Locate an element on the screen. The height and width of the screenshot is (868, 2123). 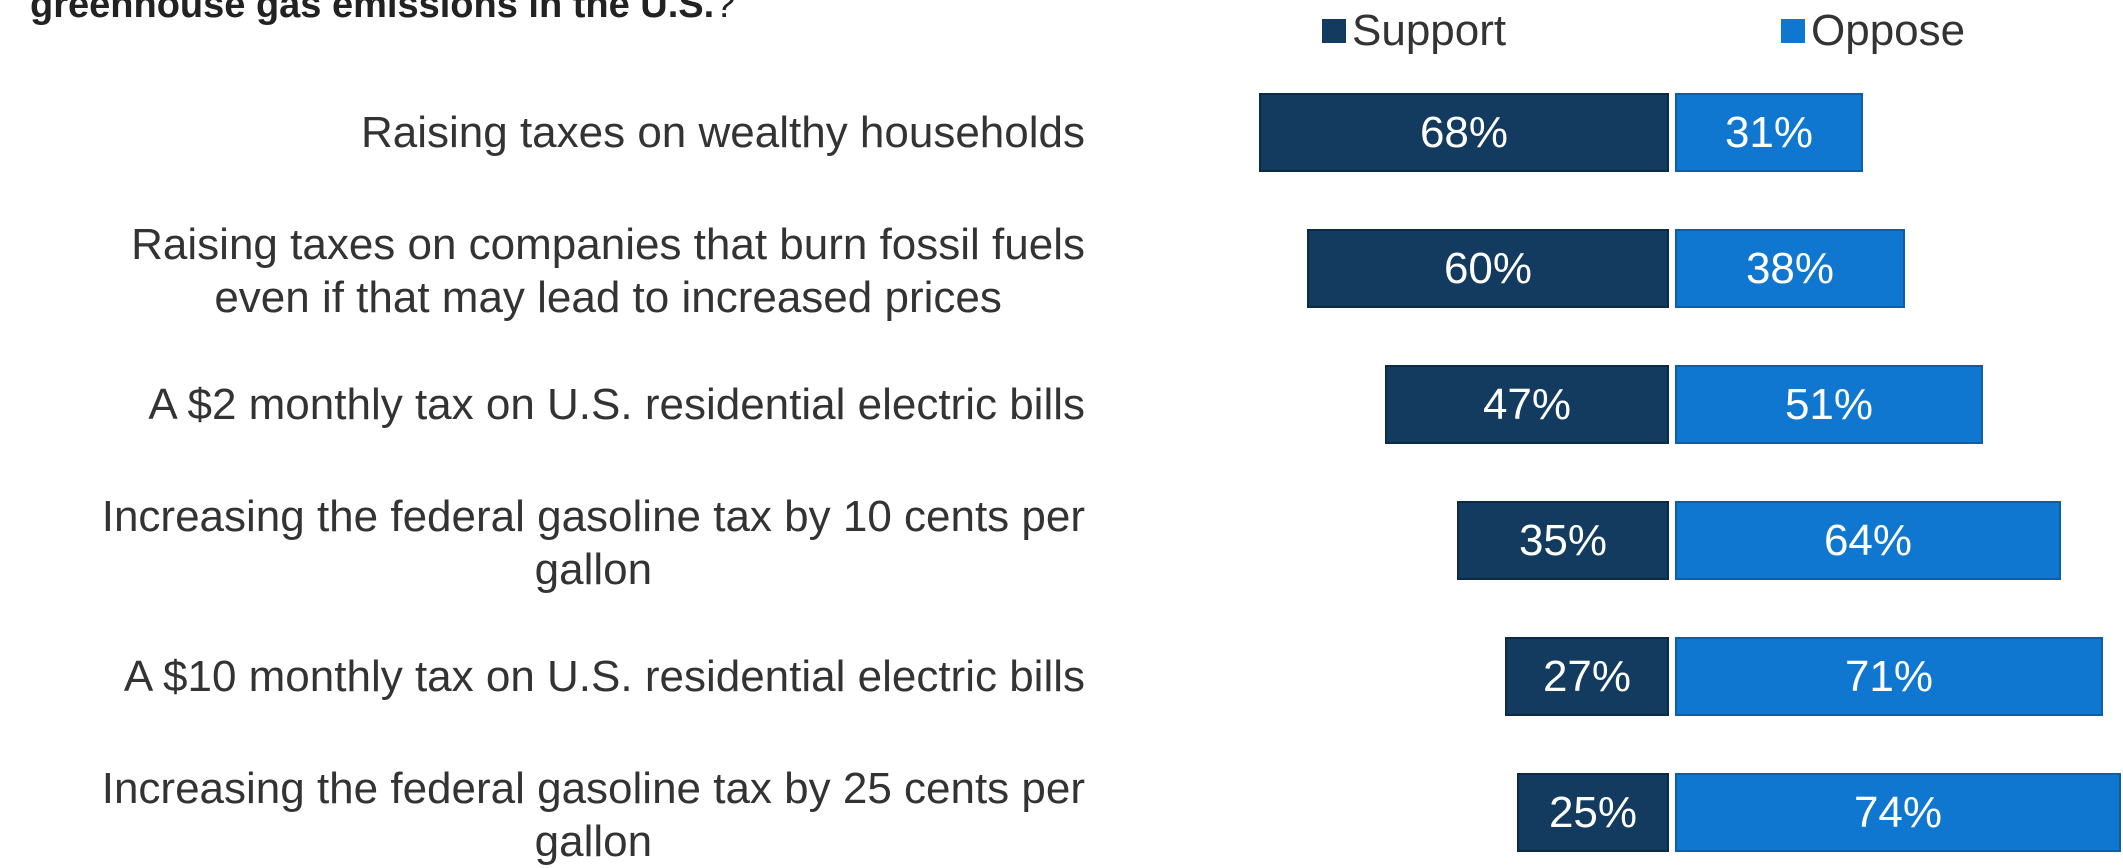
value-label-oppose-1: 38% is located at coordinates (1790, 268).